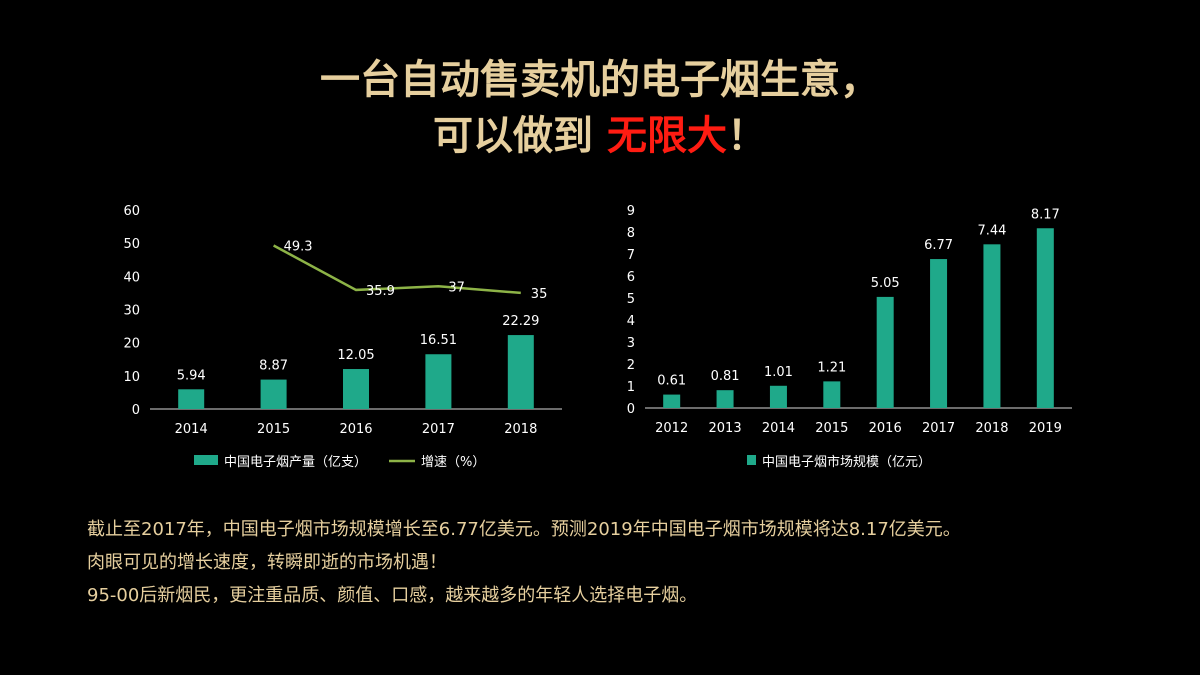 The height and width of the screenshot is (675, 1200). What do you see at coordinates (131, 211) in the screenshot?
I see `y-tick-label: 60` at bounding box center [131, 211].